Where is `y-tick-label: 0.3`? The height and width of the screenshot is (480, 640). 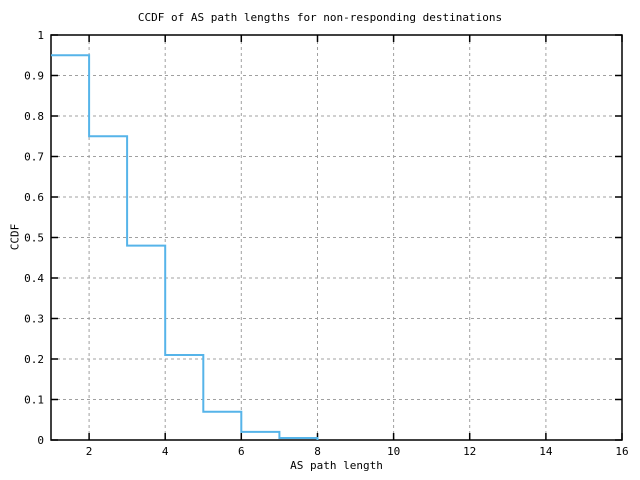
y-tick-label: 0.3 is located at coordinates (34, 319).